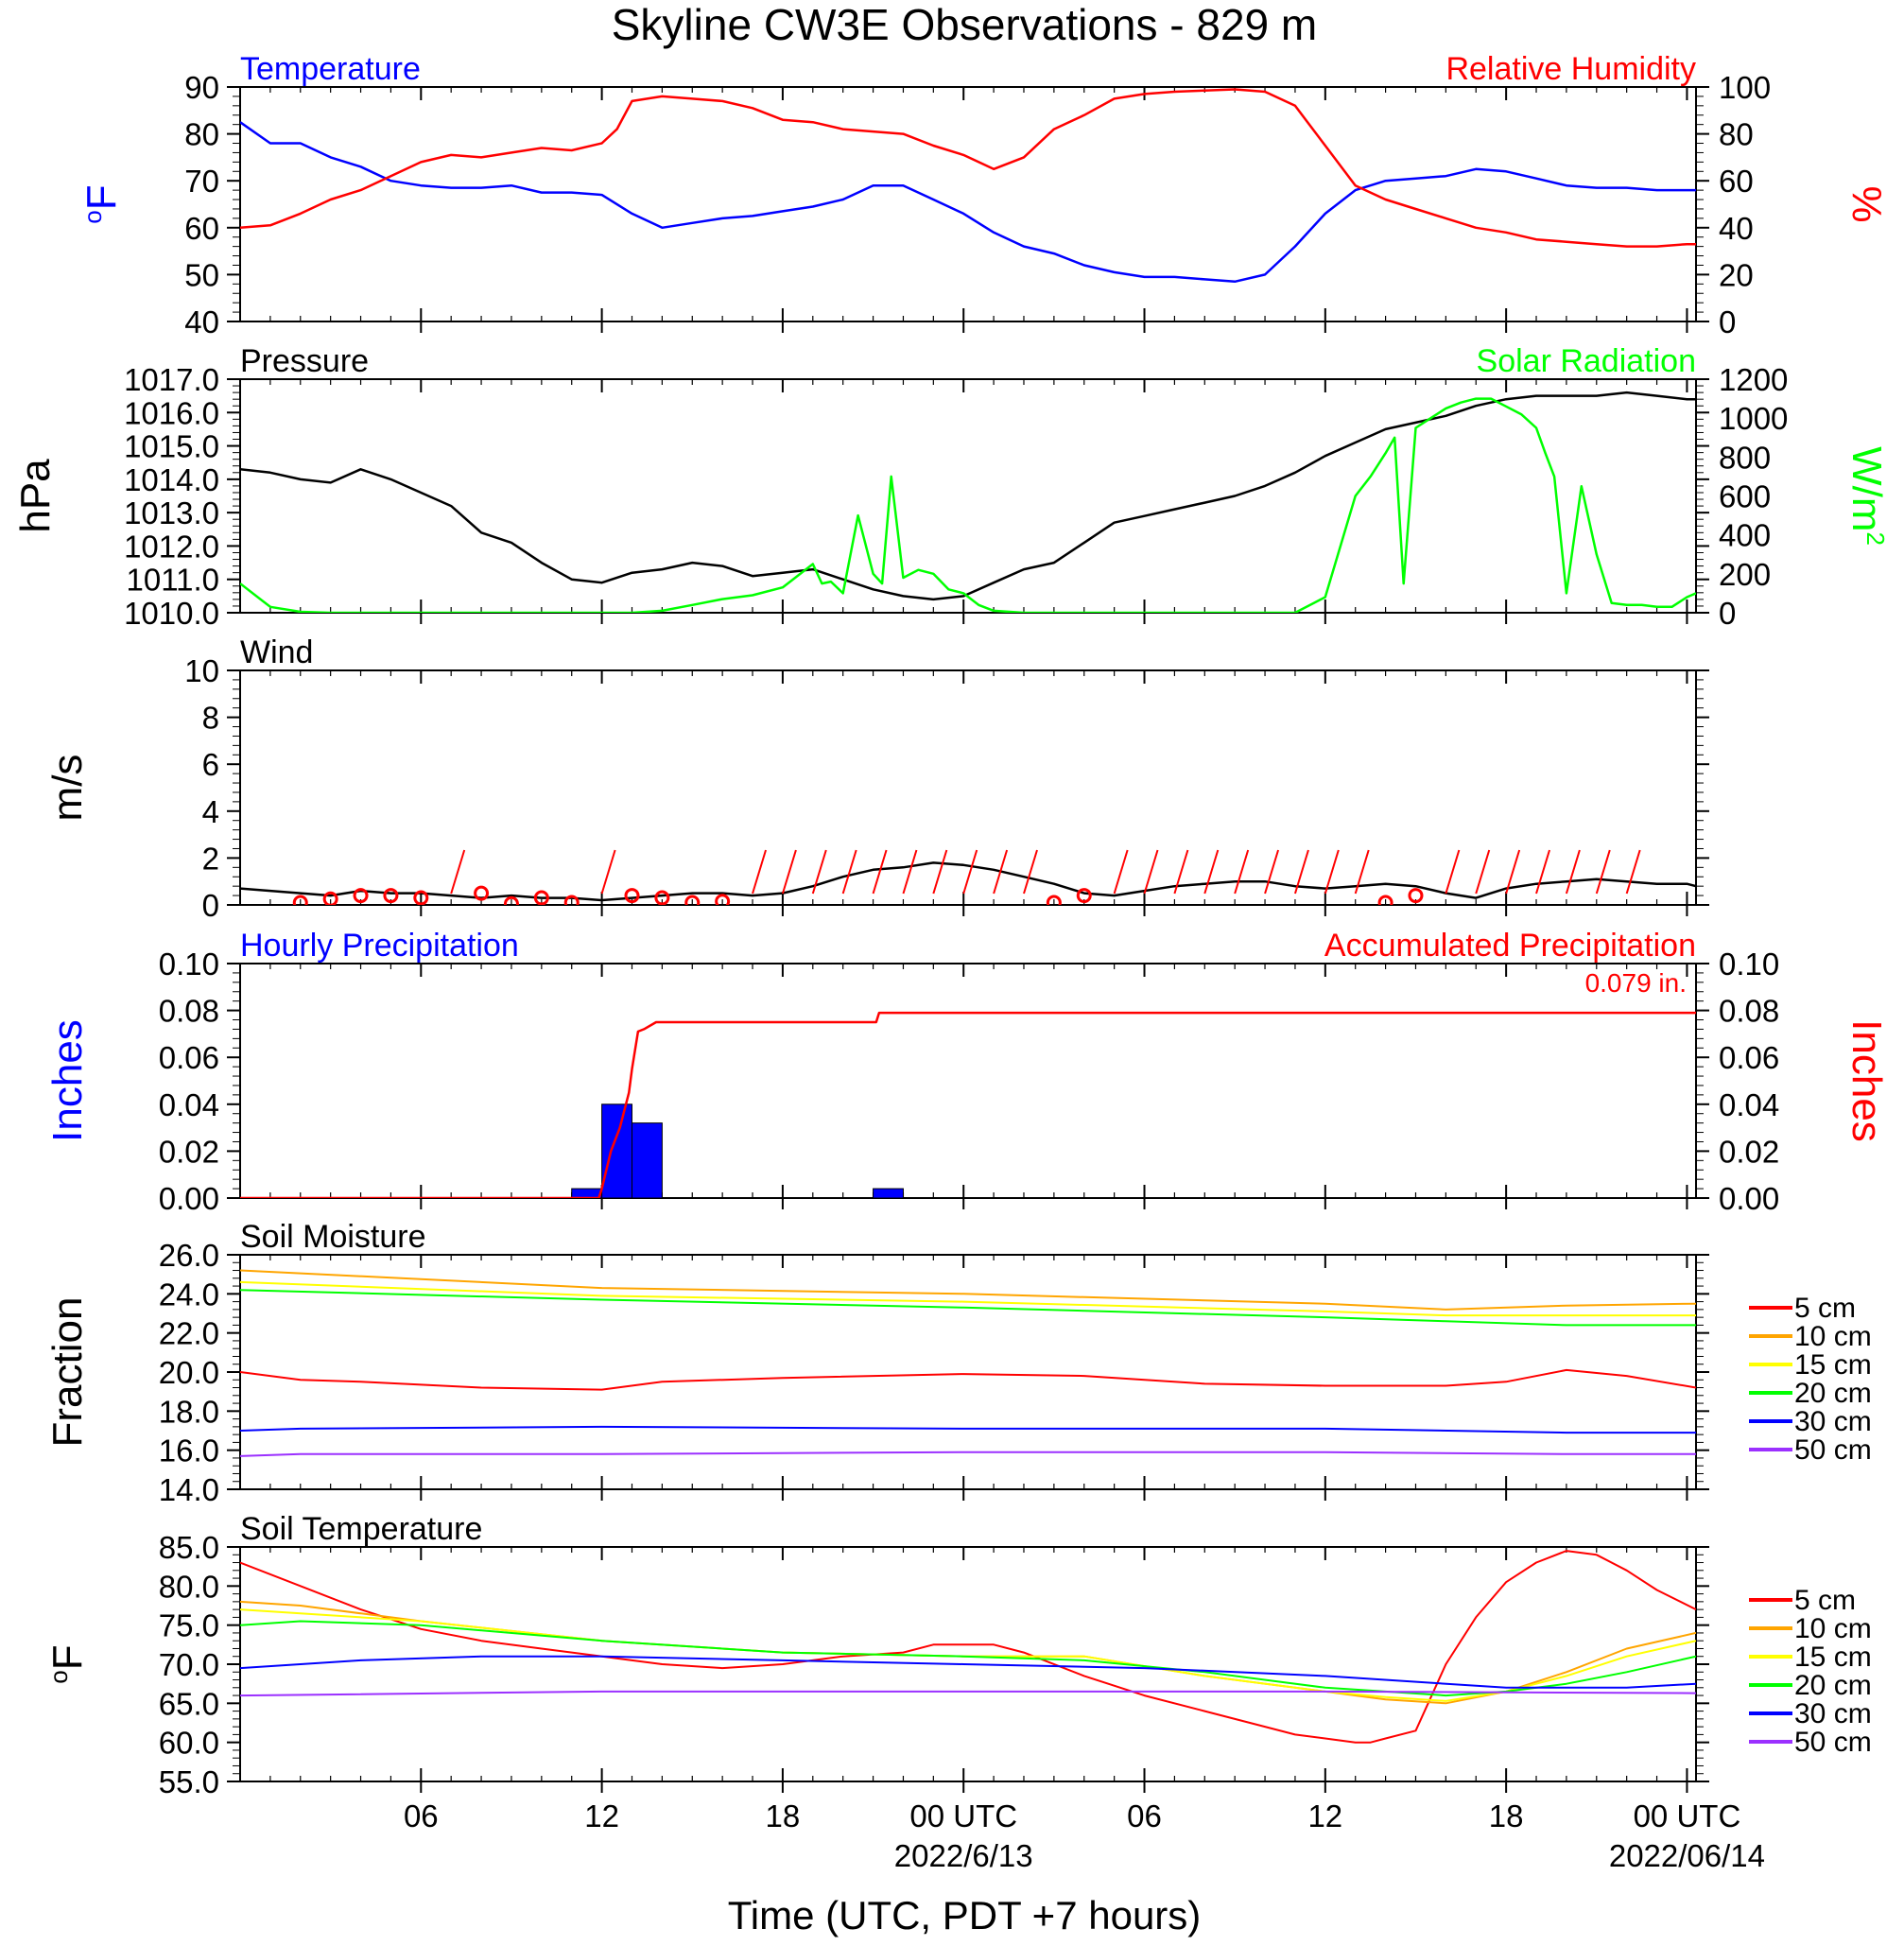 Image resolution: width=1904 pixels, height=1946 pixels. Describe the element at coordinates (1749, 1058) in the screenshot. I see `right-y-tick-label: 0.06` at that location.